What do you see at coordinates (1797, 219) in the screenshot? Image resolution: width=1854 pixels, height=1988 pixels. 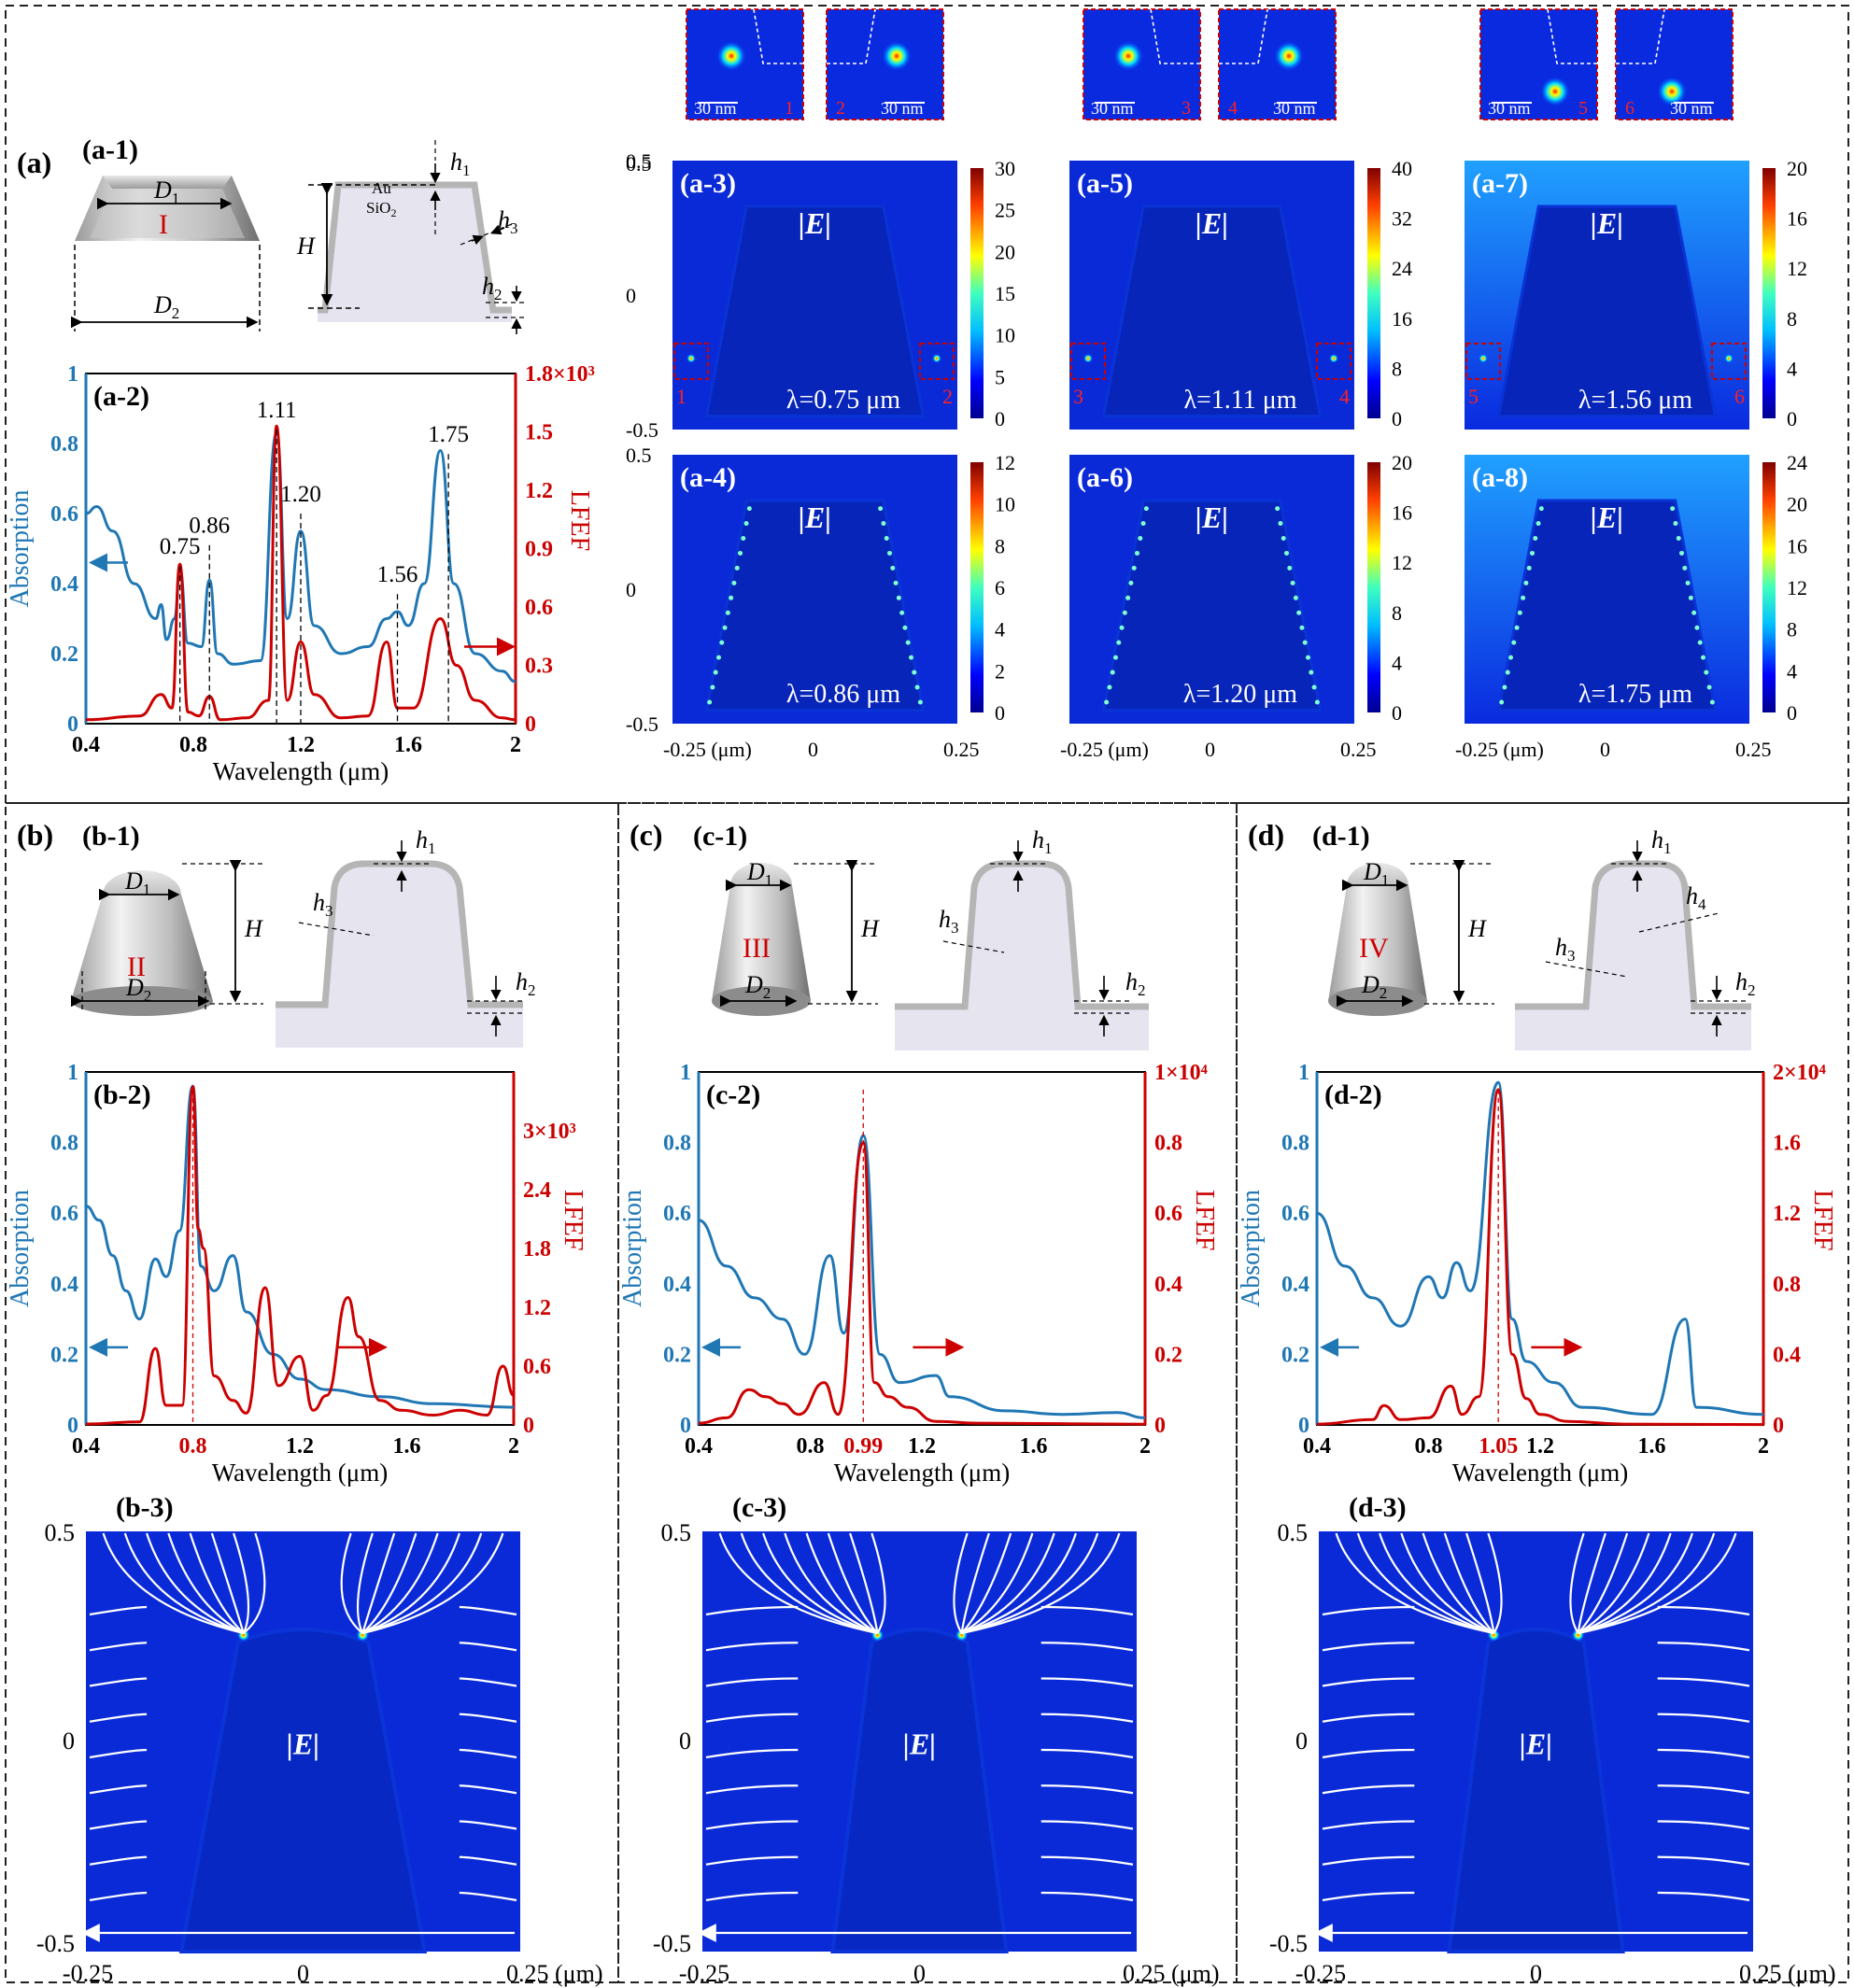 I see `colorbar-tick: 16` at bounding box center [1797, 219].